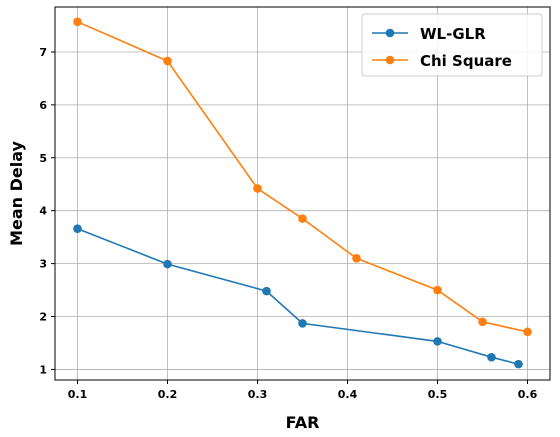 The image size is (560, 437). I want to click on x-tick-label: 0.5, so click(438, 394).